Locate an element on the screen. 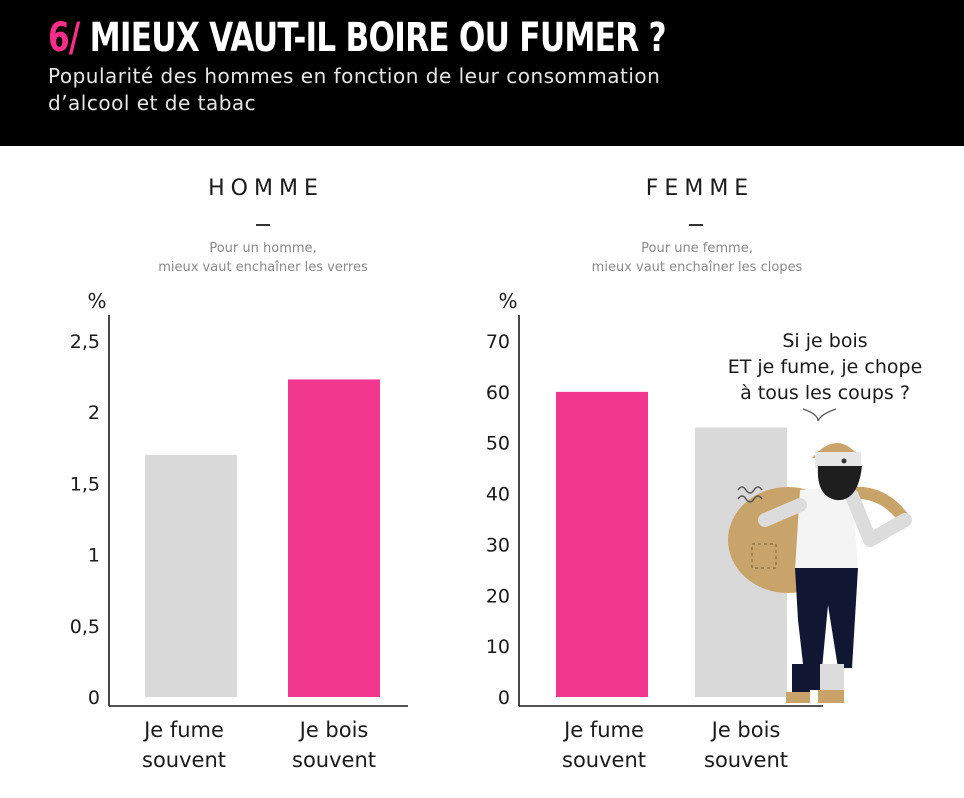  y-tick-femme-4: 40 is located at coordinates (498, 495).